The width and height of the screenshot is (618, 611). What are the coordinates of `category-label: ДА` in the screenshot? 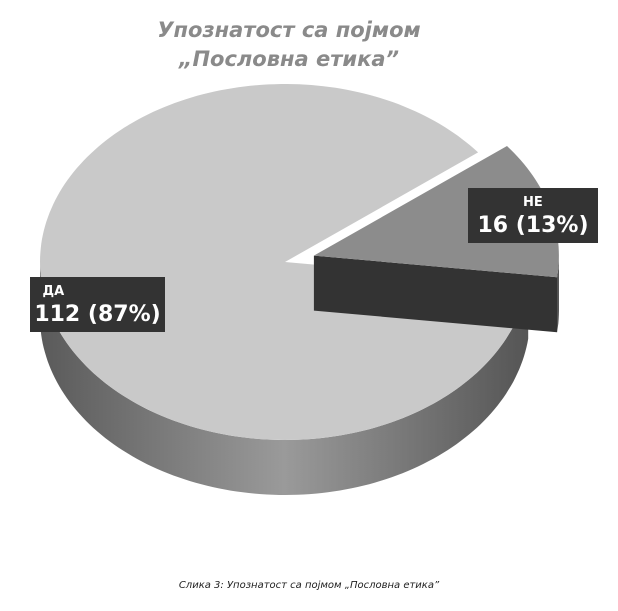 It's located at (54, 291).